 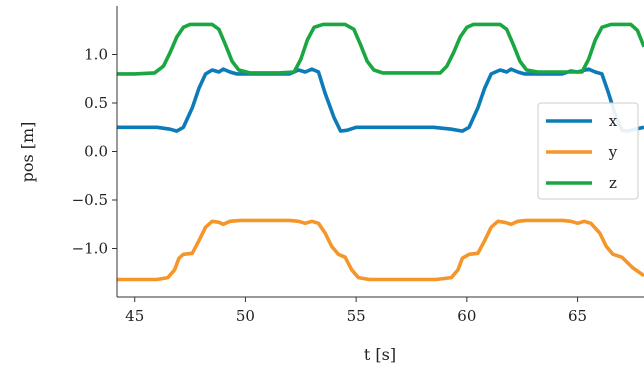 What do you see at coordinates (245, 316) in the screenshot?
I see `x-tick-label: 50` at bounding box center [245, 316].